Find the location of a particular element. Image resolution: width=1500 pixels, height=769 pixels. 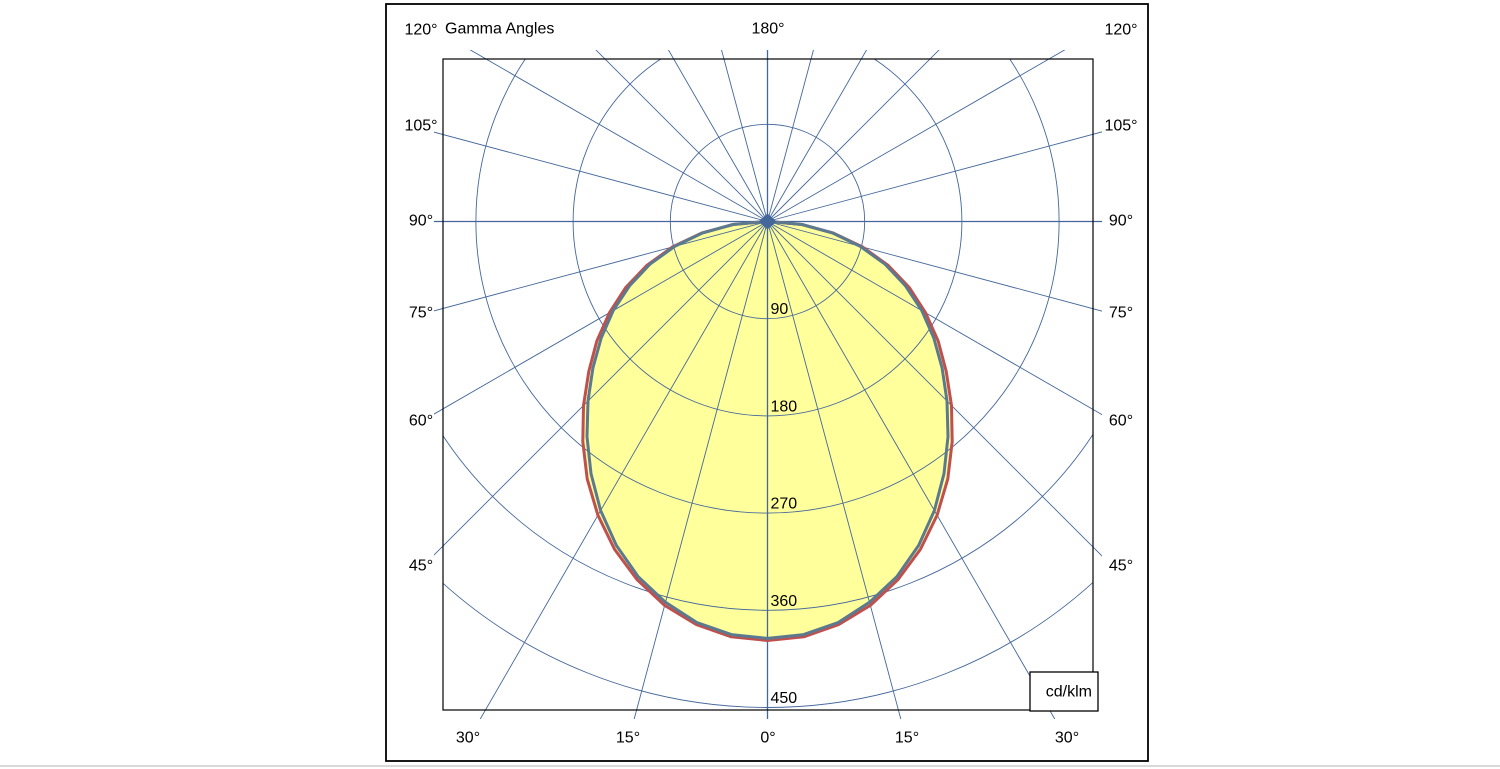

left-angle-label-105: 105° is located at coordinates (420, 126).